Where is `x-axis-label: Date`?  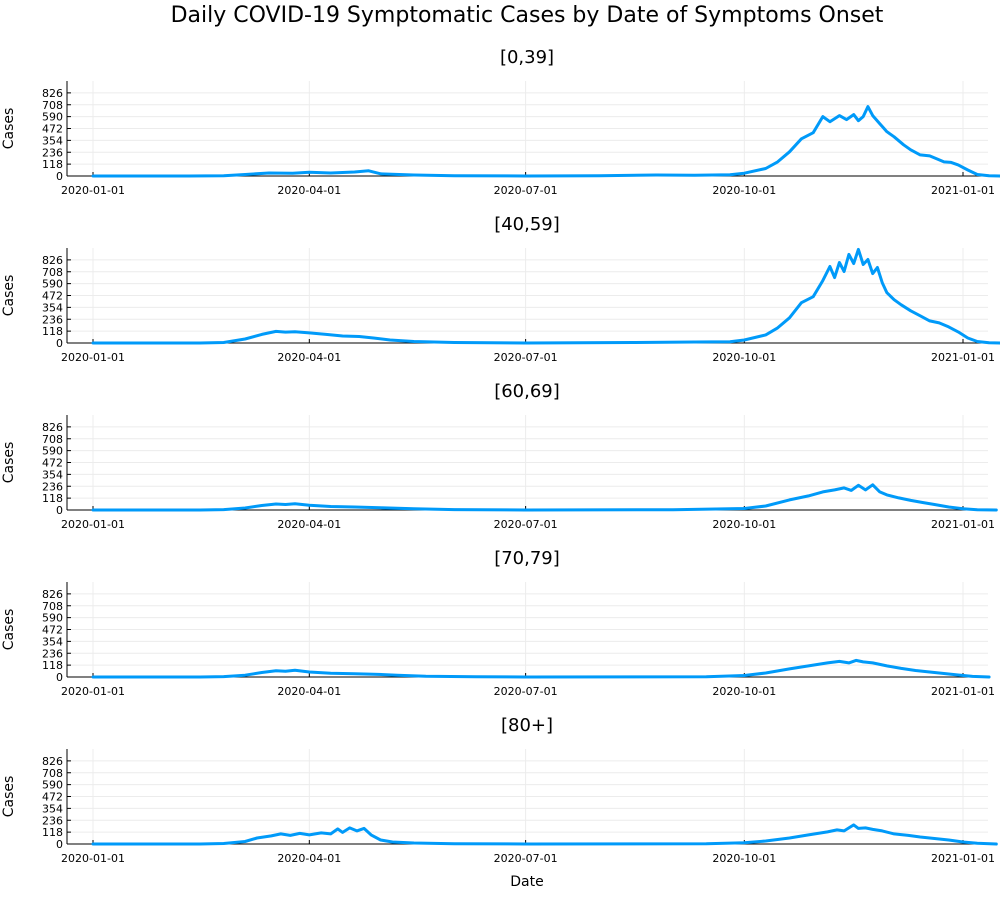 x-axis-label: Date is located at coordinates (526, 882).